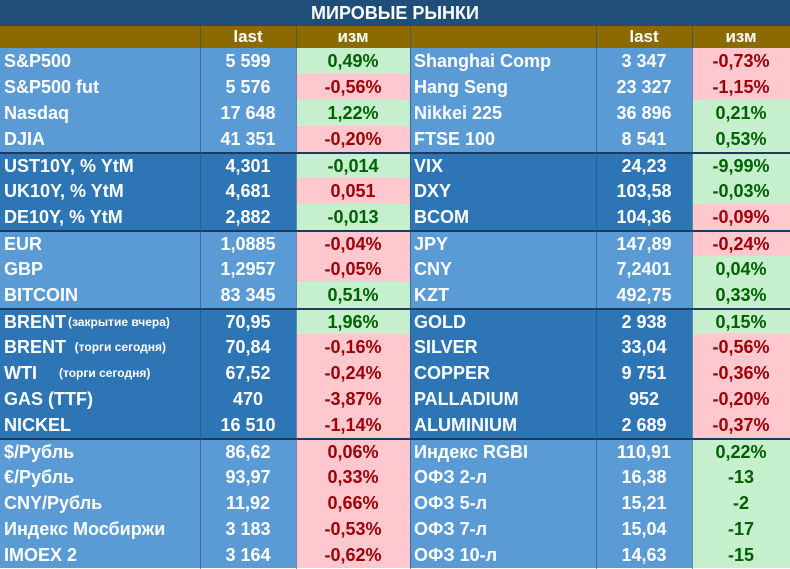 The width and height of the screenshot is (790, 569). What do you see at coordinates (248, 113) in the screenshot?
I see `last-value: 17 648` at bounding box center [248, 113].